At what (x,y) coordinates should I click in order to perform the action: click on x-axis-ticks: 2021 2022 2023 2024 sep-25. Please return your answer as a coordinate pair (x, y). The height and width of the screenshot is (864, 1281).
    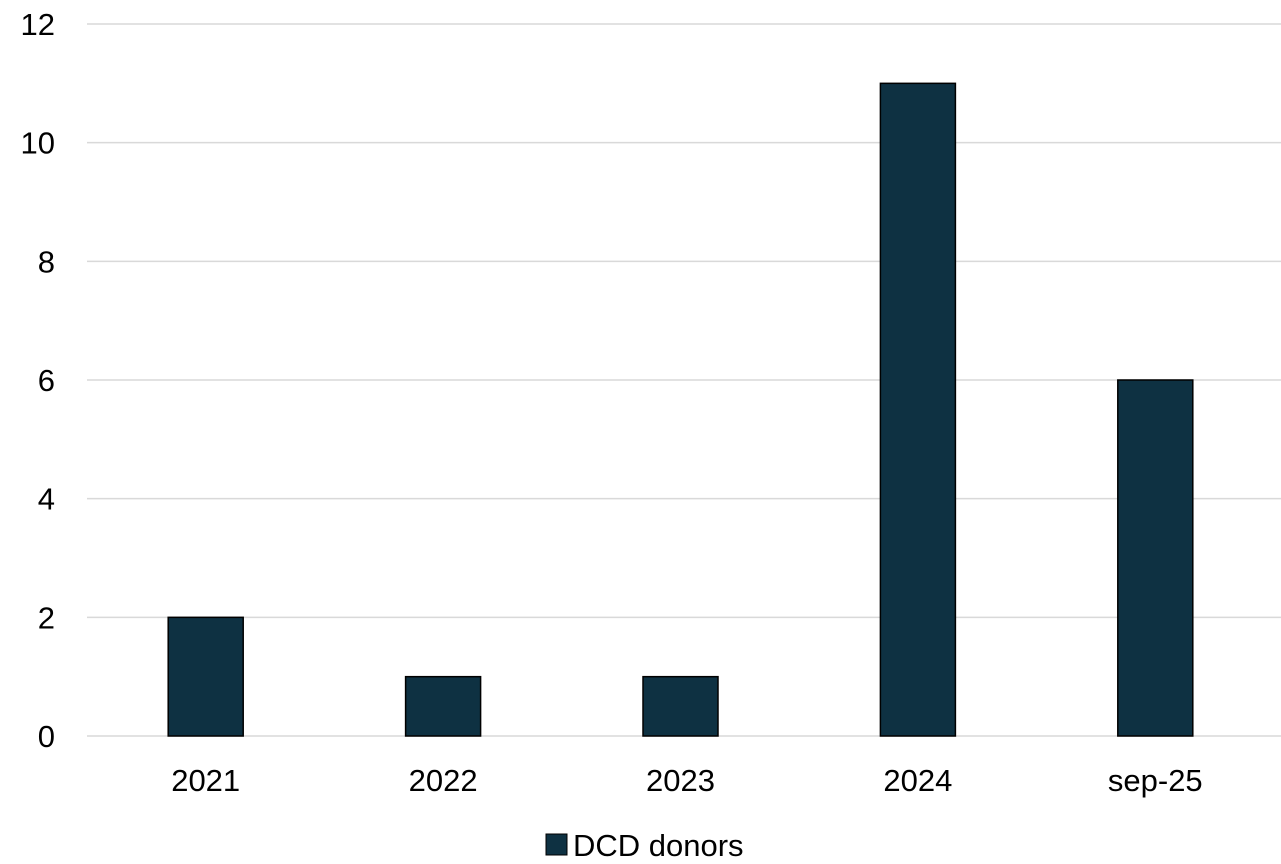
    Looking at the image, I should click on (686, 780).